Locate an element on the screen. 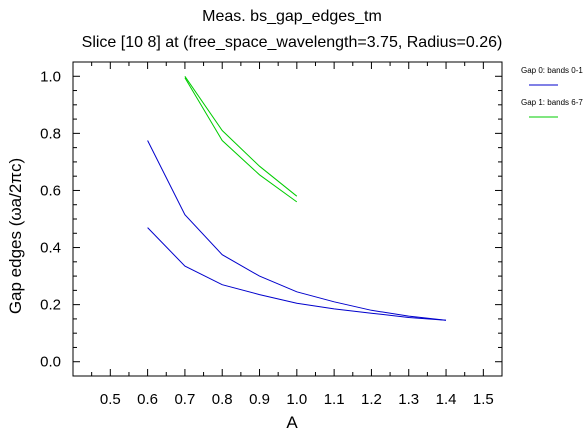  y-axis-label: Gap edges (ωa/2πc) is located at coordinates (15, 236).